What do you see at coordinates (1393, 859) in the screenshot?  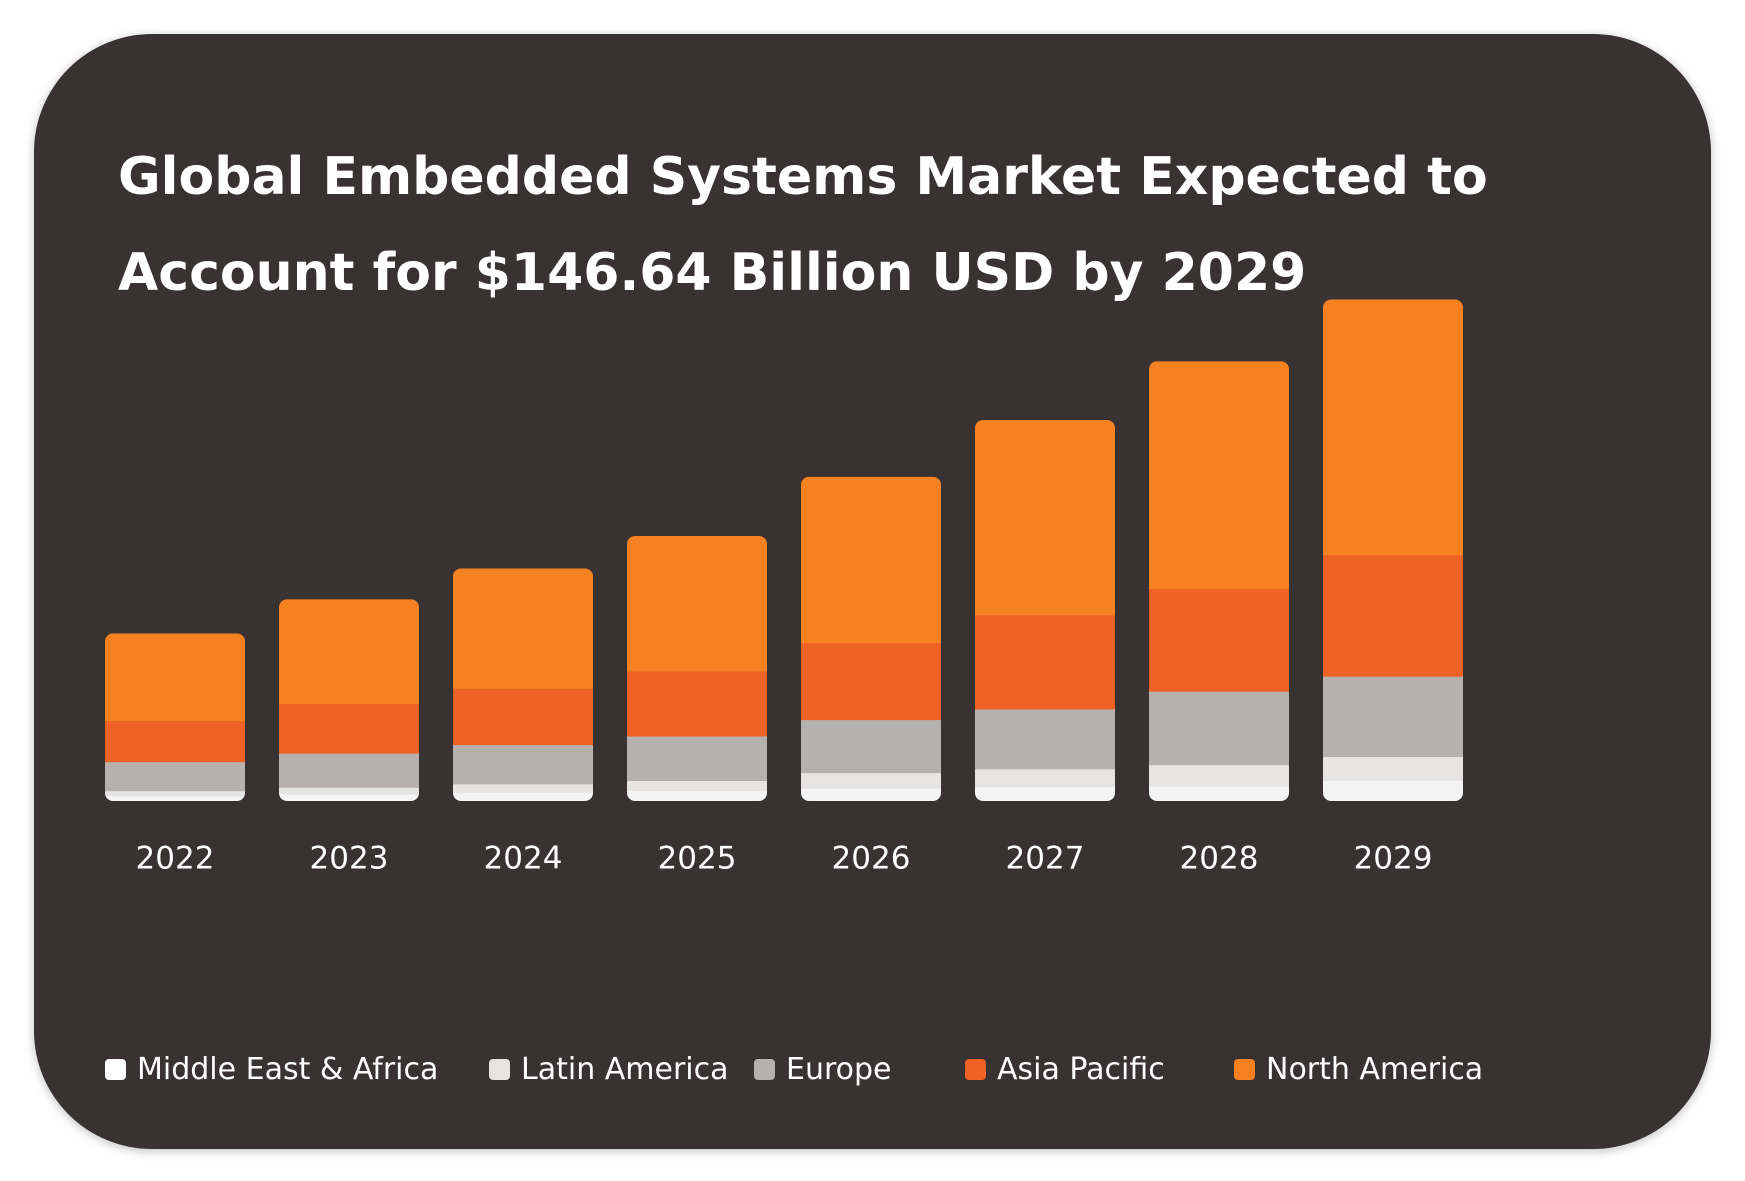 I see `x-tick-label-2029: 2029` at bounding box center [1393, 859].